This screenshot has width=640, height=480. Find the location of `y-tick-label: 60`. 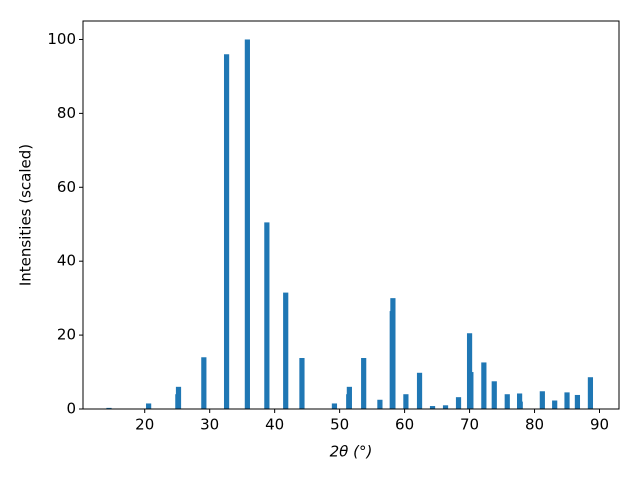

y-tick-label: 60 is located at coordinates (66, 187).